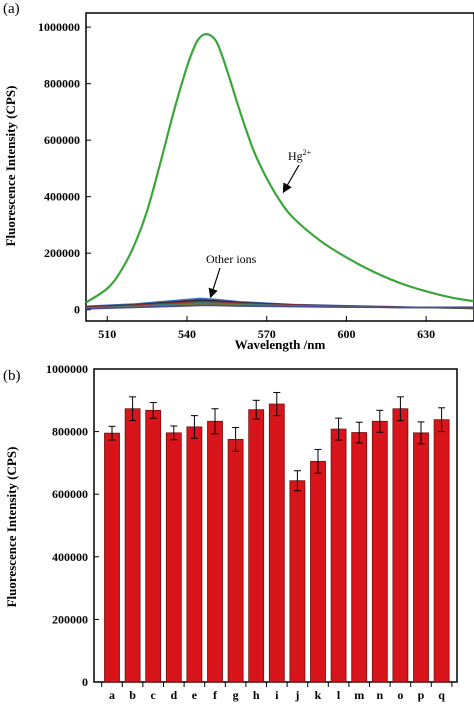 Image resolution: width=474 pixels, height=705 pixels. I want to click on annotation-hg2-arrow, so click(291, 179).